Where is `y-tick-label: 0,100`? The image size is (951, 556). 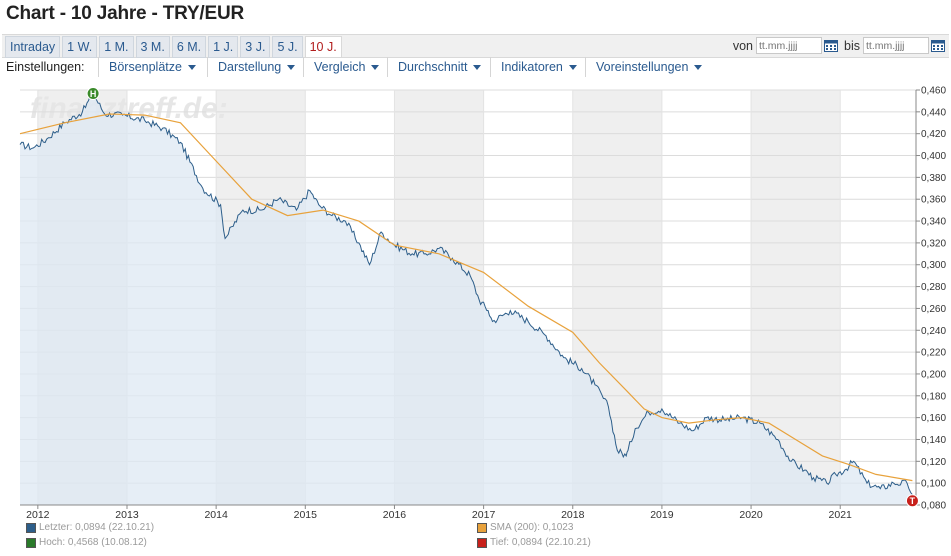
y-tick-label: 0,100 is located at coordinates (933, 484).